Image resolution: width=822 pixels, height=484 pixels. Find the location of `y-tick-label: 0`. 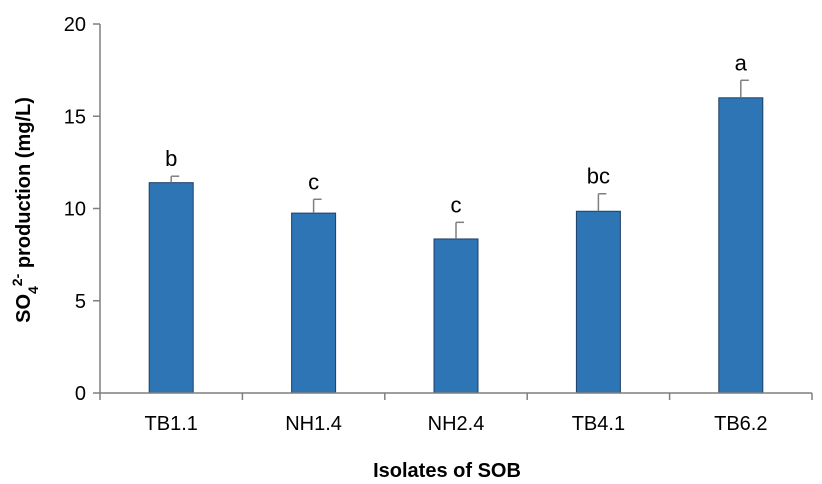

y-tick-label: 0 is located at coordinates (80, 394).